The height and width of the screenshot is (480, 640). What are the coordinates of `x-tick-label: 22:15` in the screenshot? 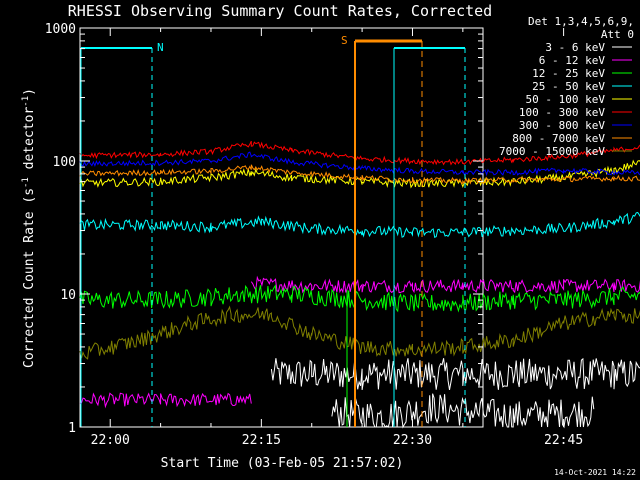 It's located at (261, 440).